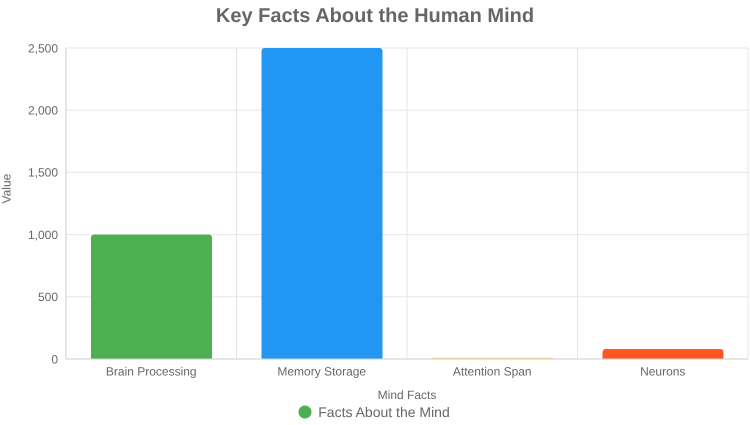 This screenshot has height=425, width=750. What do you see at coordinates (48, 297) in the screenshot?
I see `y-tick-label: 500` at bounding box center [48, 297].